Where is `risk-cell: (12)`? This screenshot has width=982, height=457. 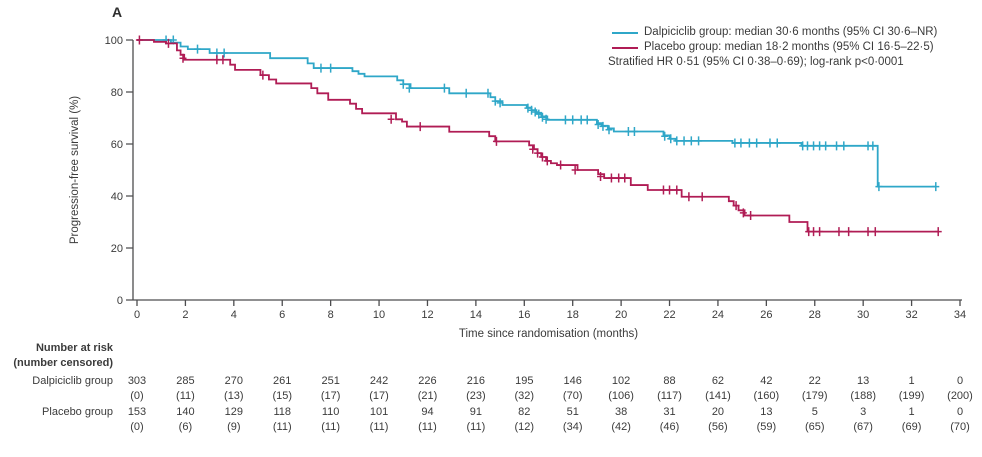
risk-cell: (12) is located at coordinates (524, 427).